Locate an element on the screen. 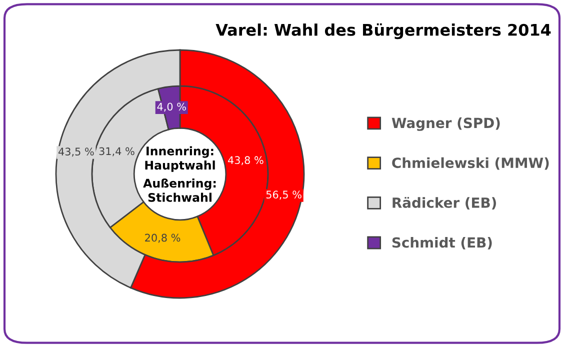 The image size is (564, 347). data-label: 43,8 % is located at coordinates (246, 161).